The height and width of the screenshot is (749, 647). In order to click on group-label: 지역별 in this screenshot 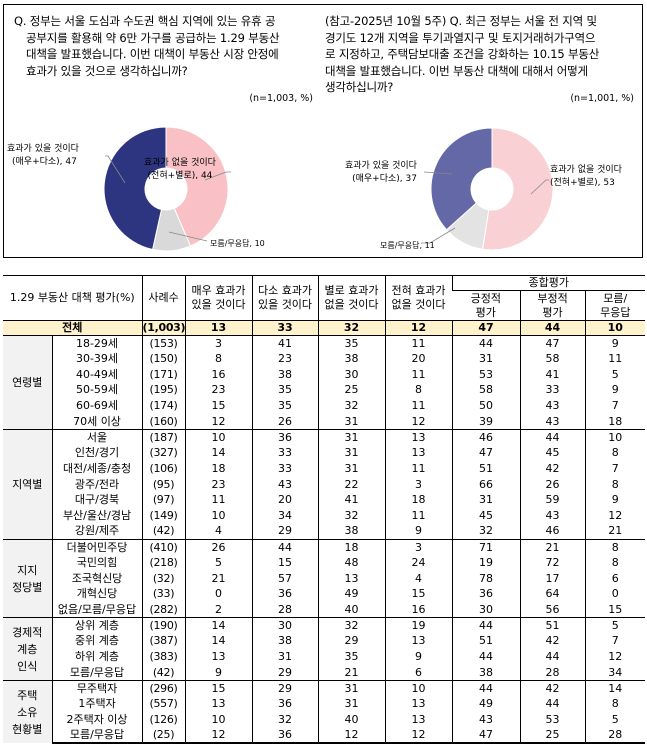, I will do `click(27, 484)`.